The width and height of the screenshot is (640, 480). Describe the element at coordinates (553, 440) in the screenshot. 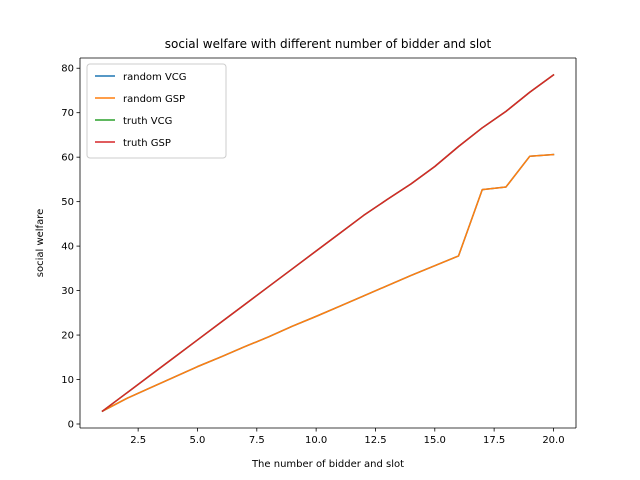

I see `x-tick-label: 20.0` at that location.